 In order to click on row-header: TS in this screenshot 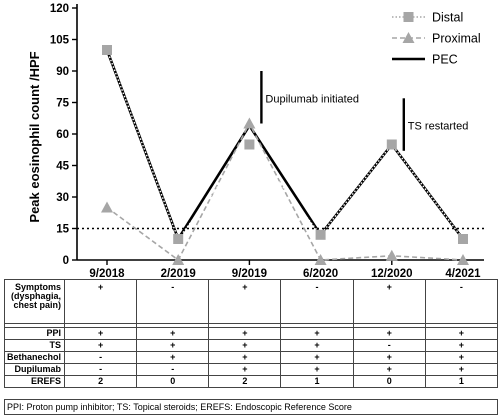, I will do `click(34, 345)`.